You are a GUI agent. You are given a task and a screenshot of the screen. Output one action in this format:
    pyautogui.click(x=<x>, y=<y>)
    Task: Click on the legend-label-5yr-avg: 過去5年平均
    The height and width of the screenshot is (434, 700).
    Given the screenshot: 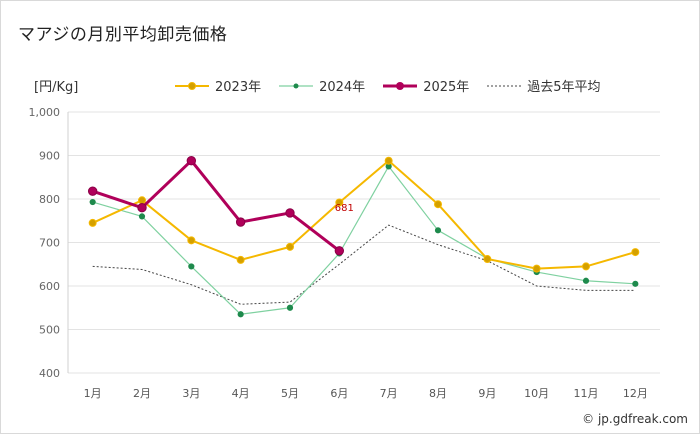 What is the action you would take?
    pyautogui.click(x=564, y=87)
    